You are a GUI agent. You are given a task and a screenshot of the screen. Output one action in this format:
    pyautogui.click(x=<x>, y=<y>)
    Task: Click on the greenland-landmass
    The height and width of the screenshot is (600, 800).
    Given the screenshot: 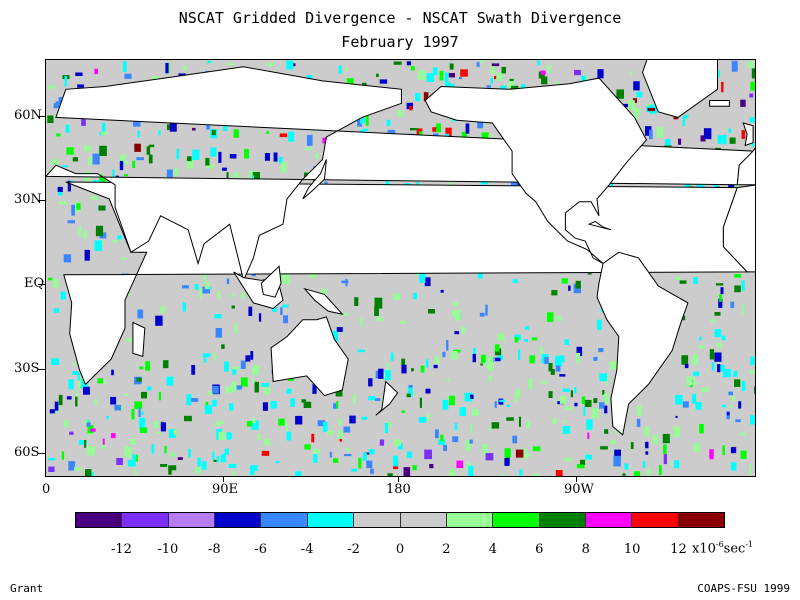 What is the action you would take?
    pyautogui.click(x=679, y=89)
    